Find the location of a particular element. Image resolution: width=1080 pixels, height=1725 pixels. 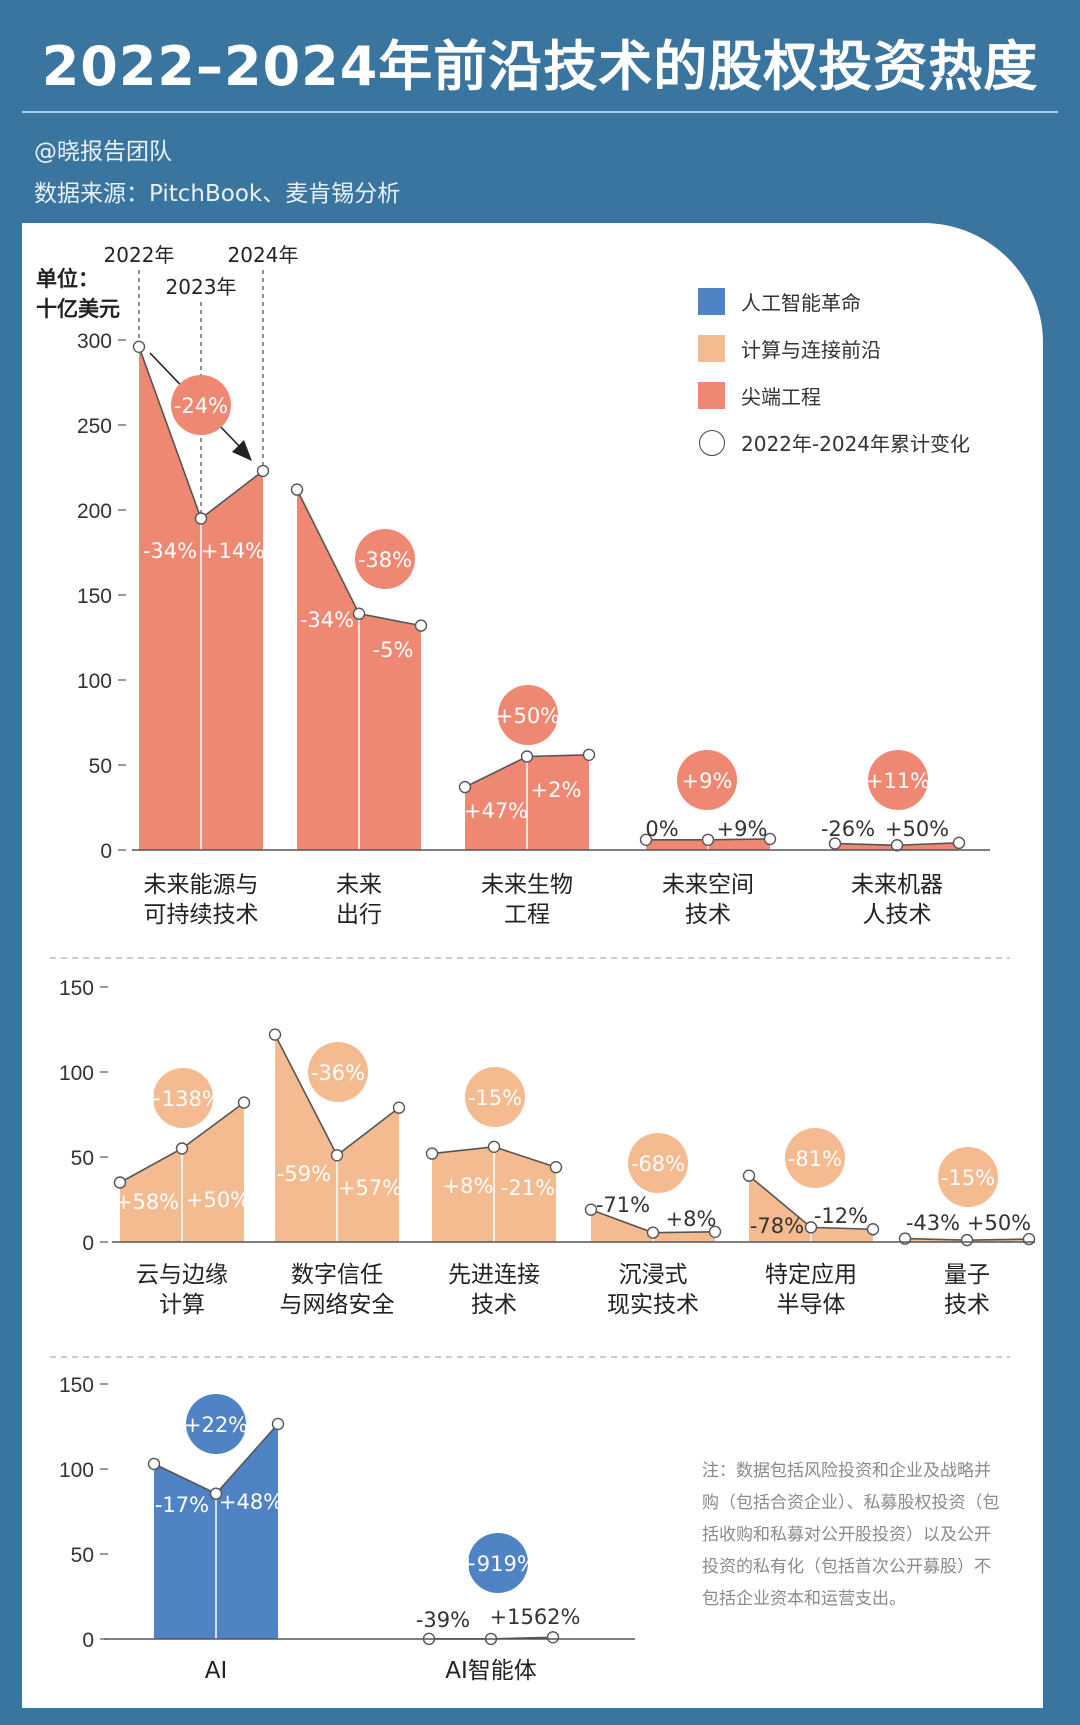

category-label: 未来 is located at coordinates (359, 885).